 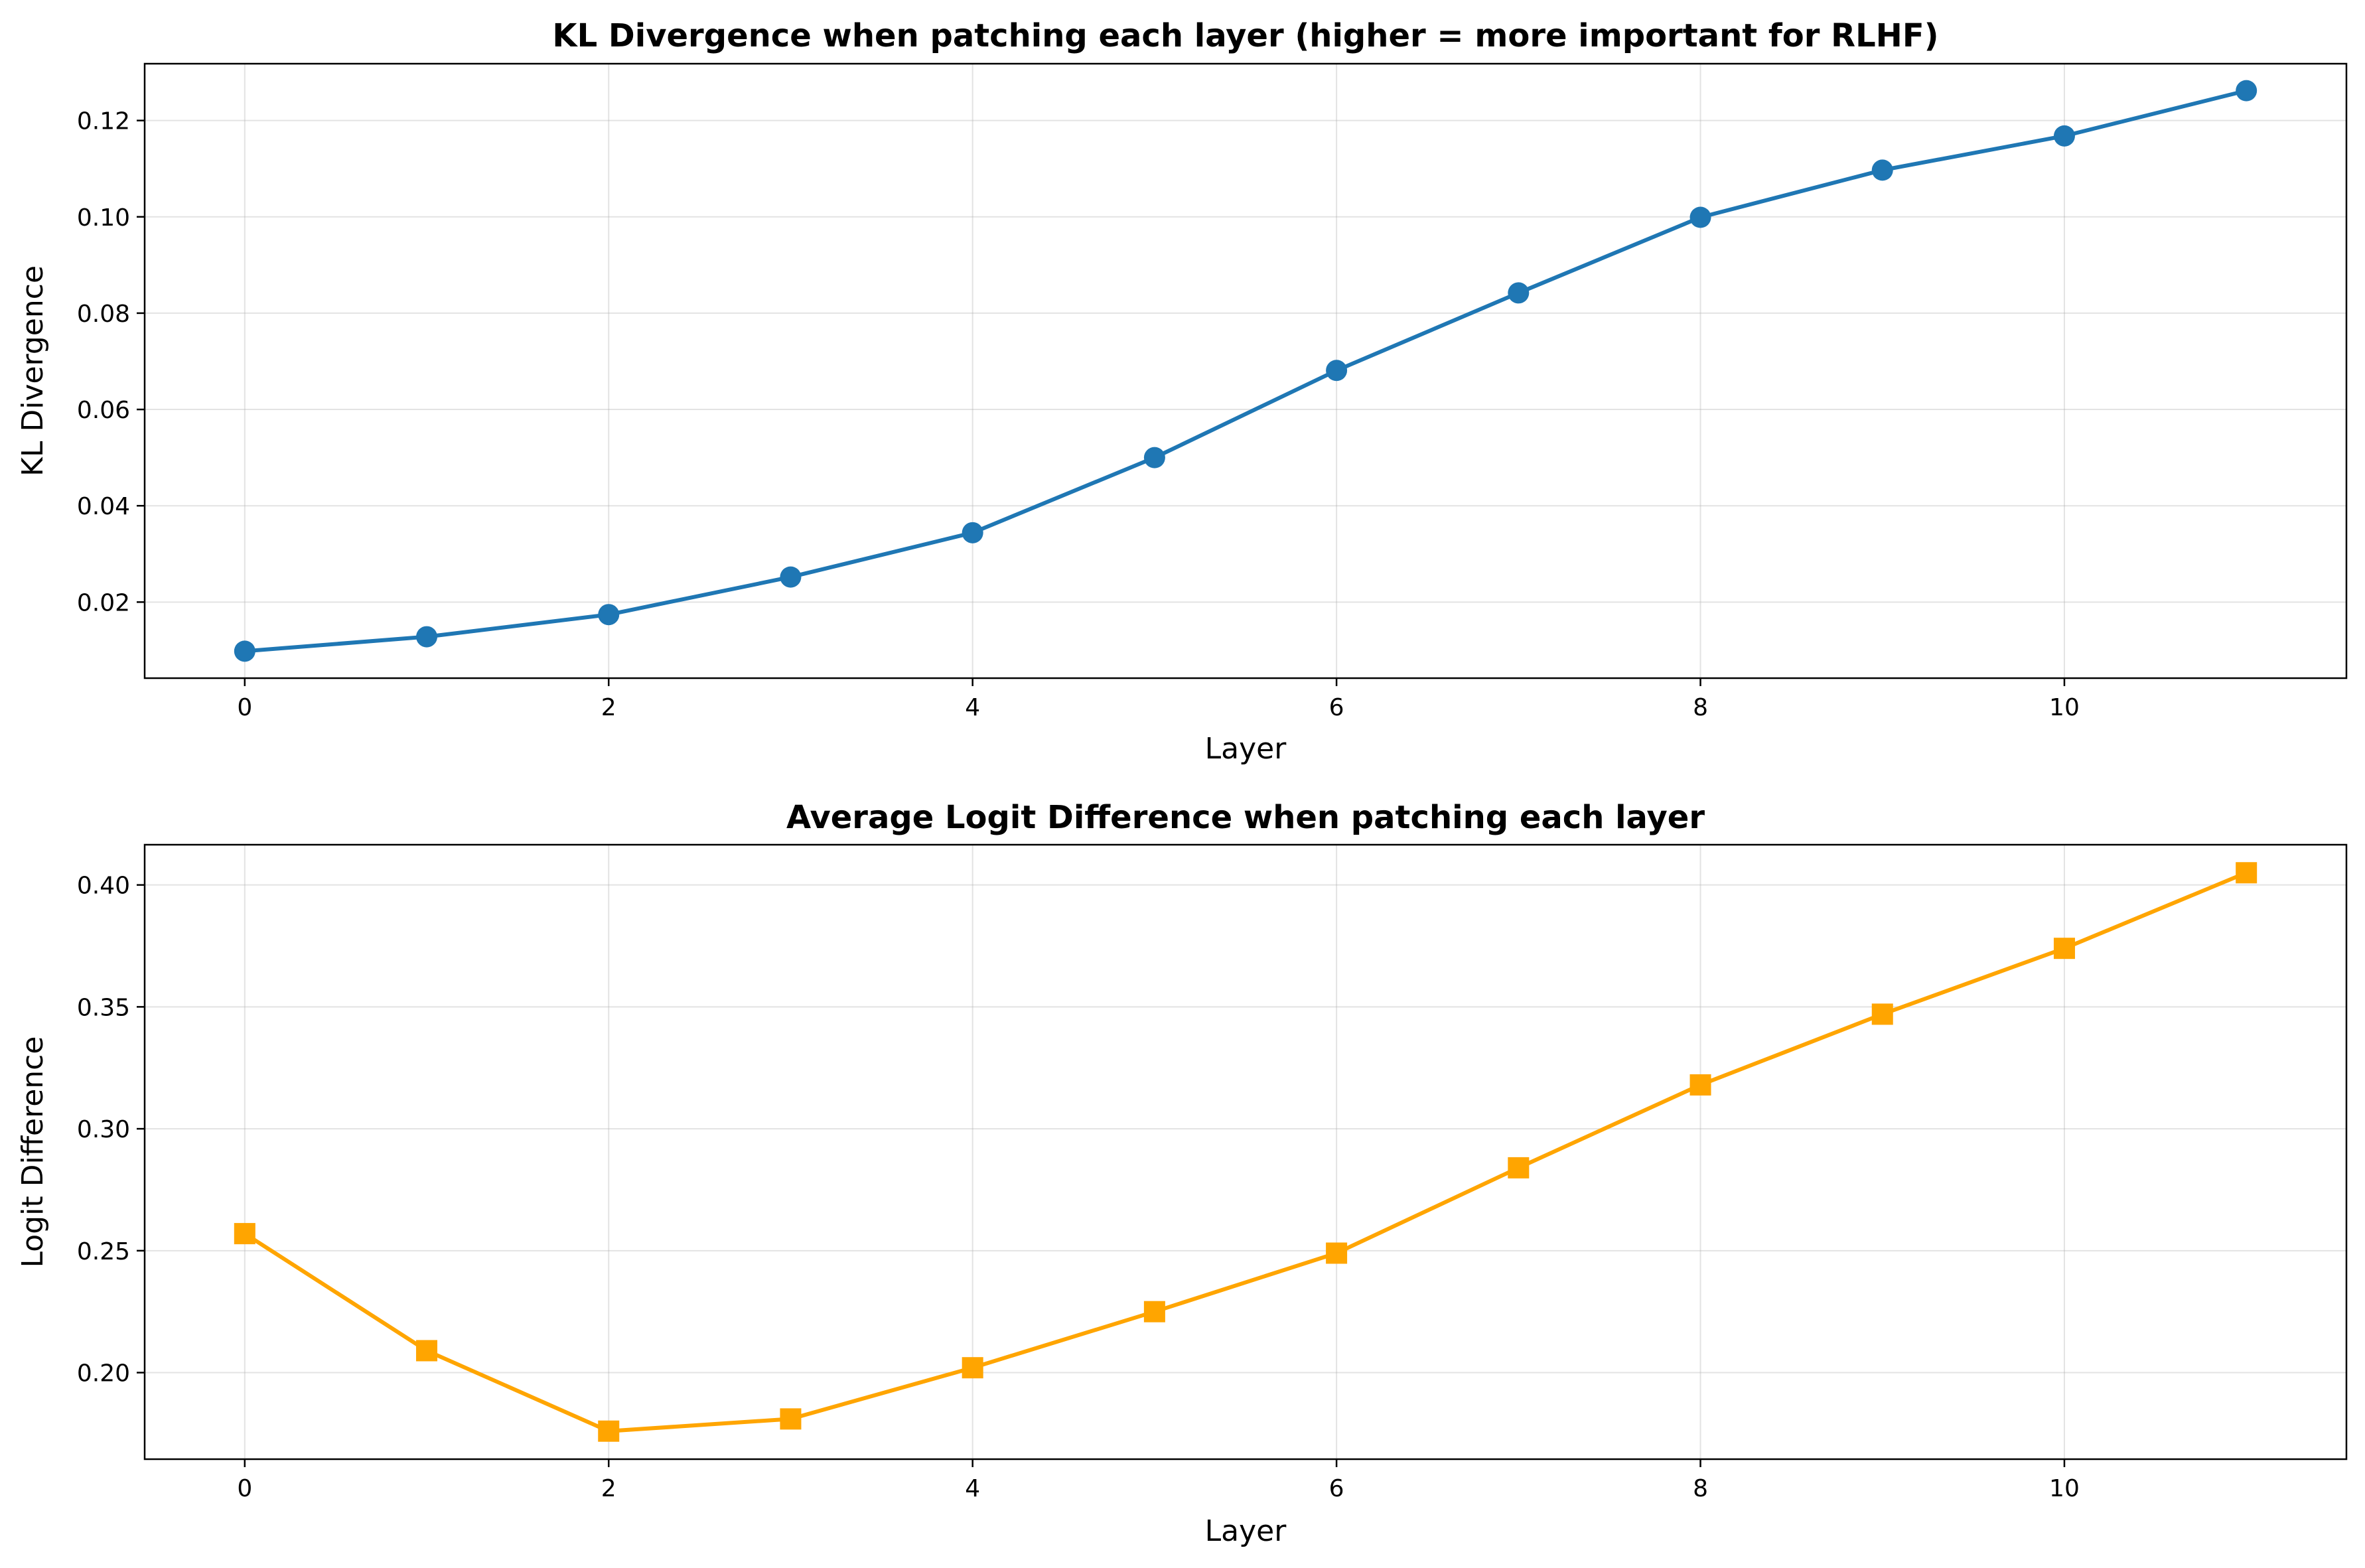 What do you see at coordinates (1336, 1488) in the screenshot?
I see `logit-x-tick-label: 6` at bounding box center [1336, 1488].